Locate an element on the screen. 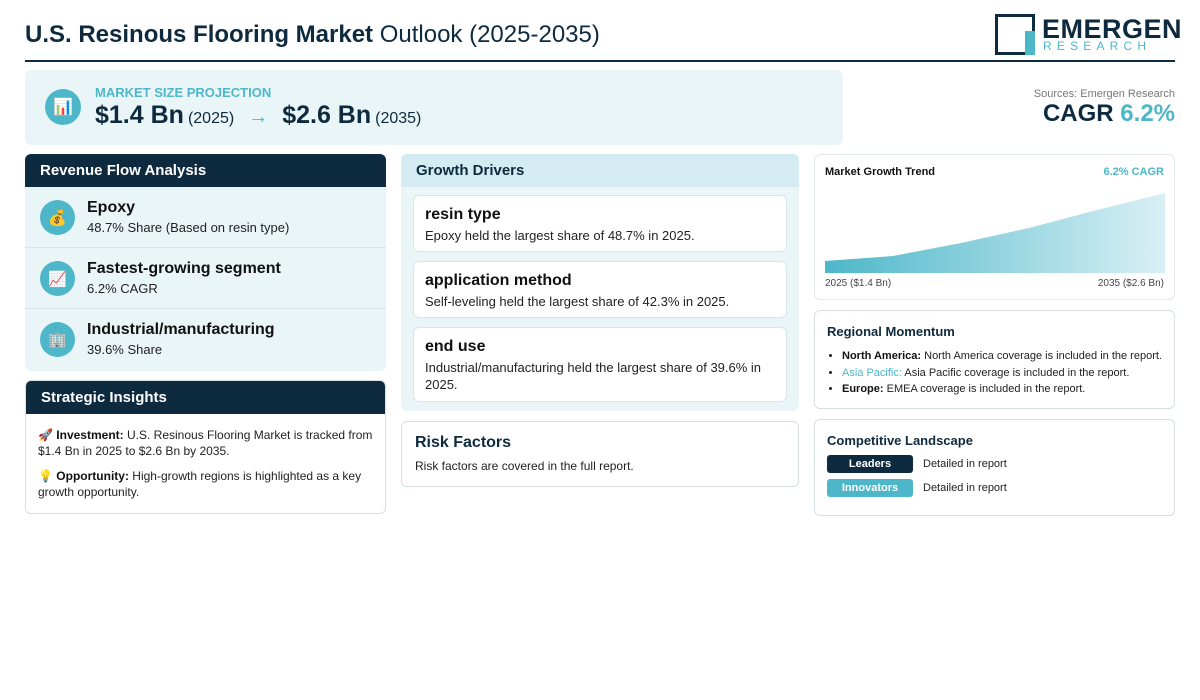  arrow-right-icon: → is located at coordinates (258, 117).